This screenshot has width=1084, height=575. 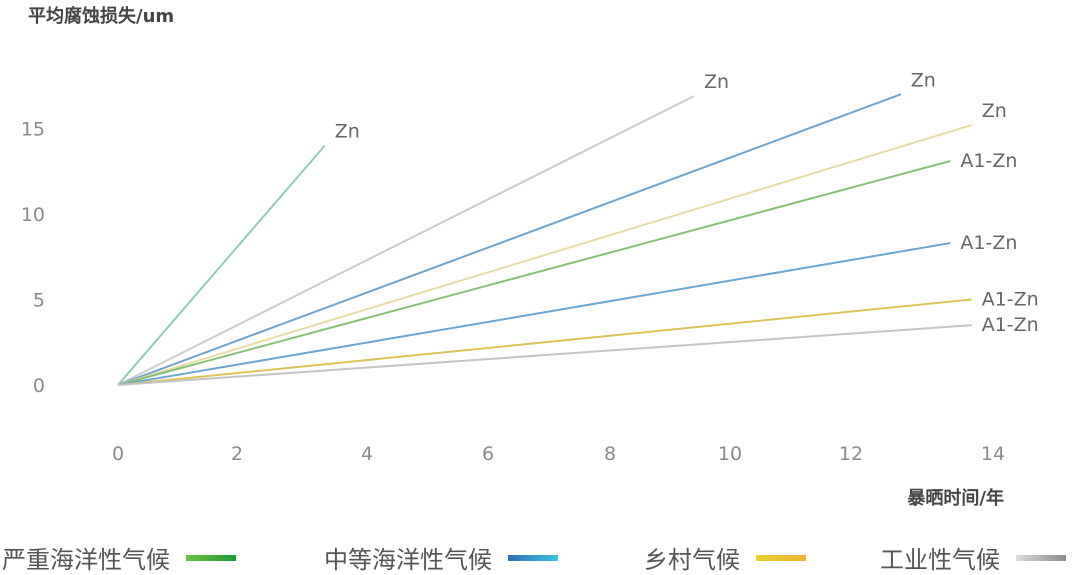 What do you see at coordinates (367, 454) in the screenshot?
I see `x-tick-label: 4` at bounding box center [367, 454].